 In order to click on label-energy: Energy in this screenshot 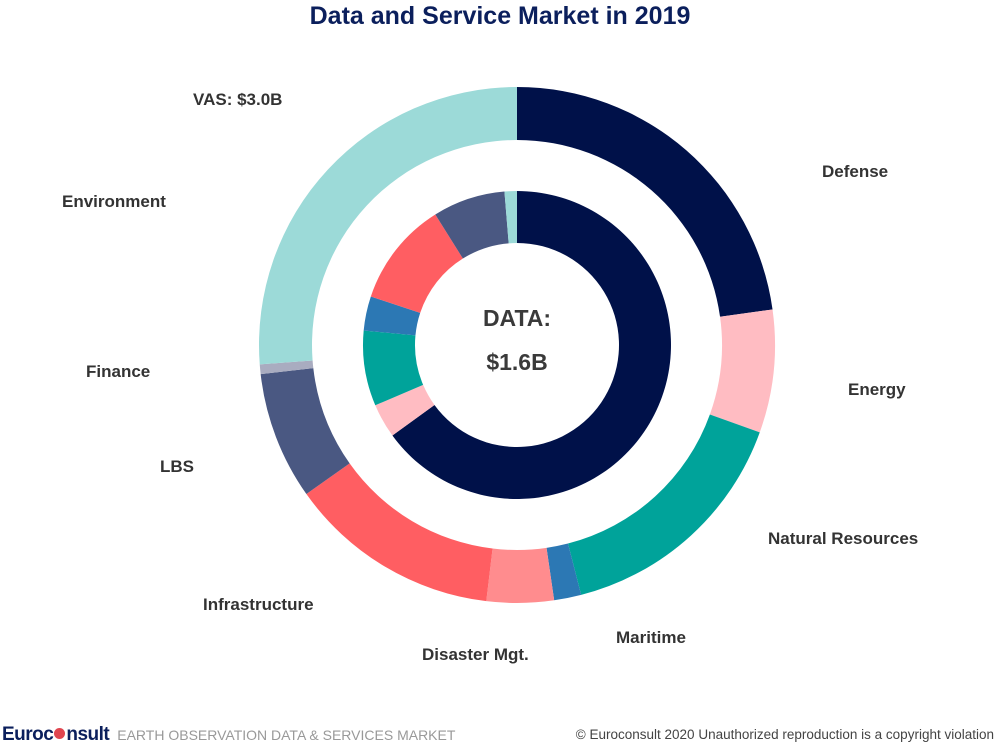, I will do `click(877, 389)`.